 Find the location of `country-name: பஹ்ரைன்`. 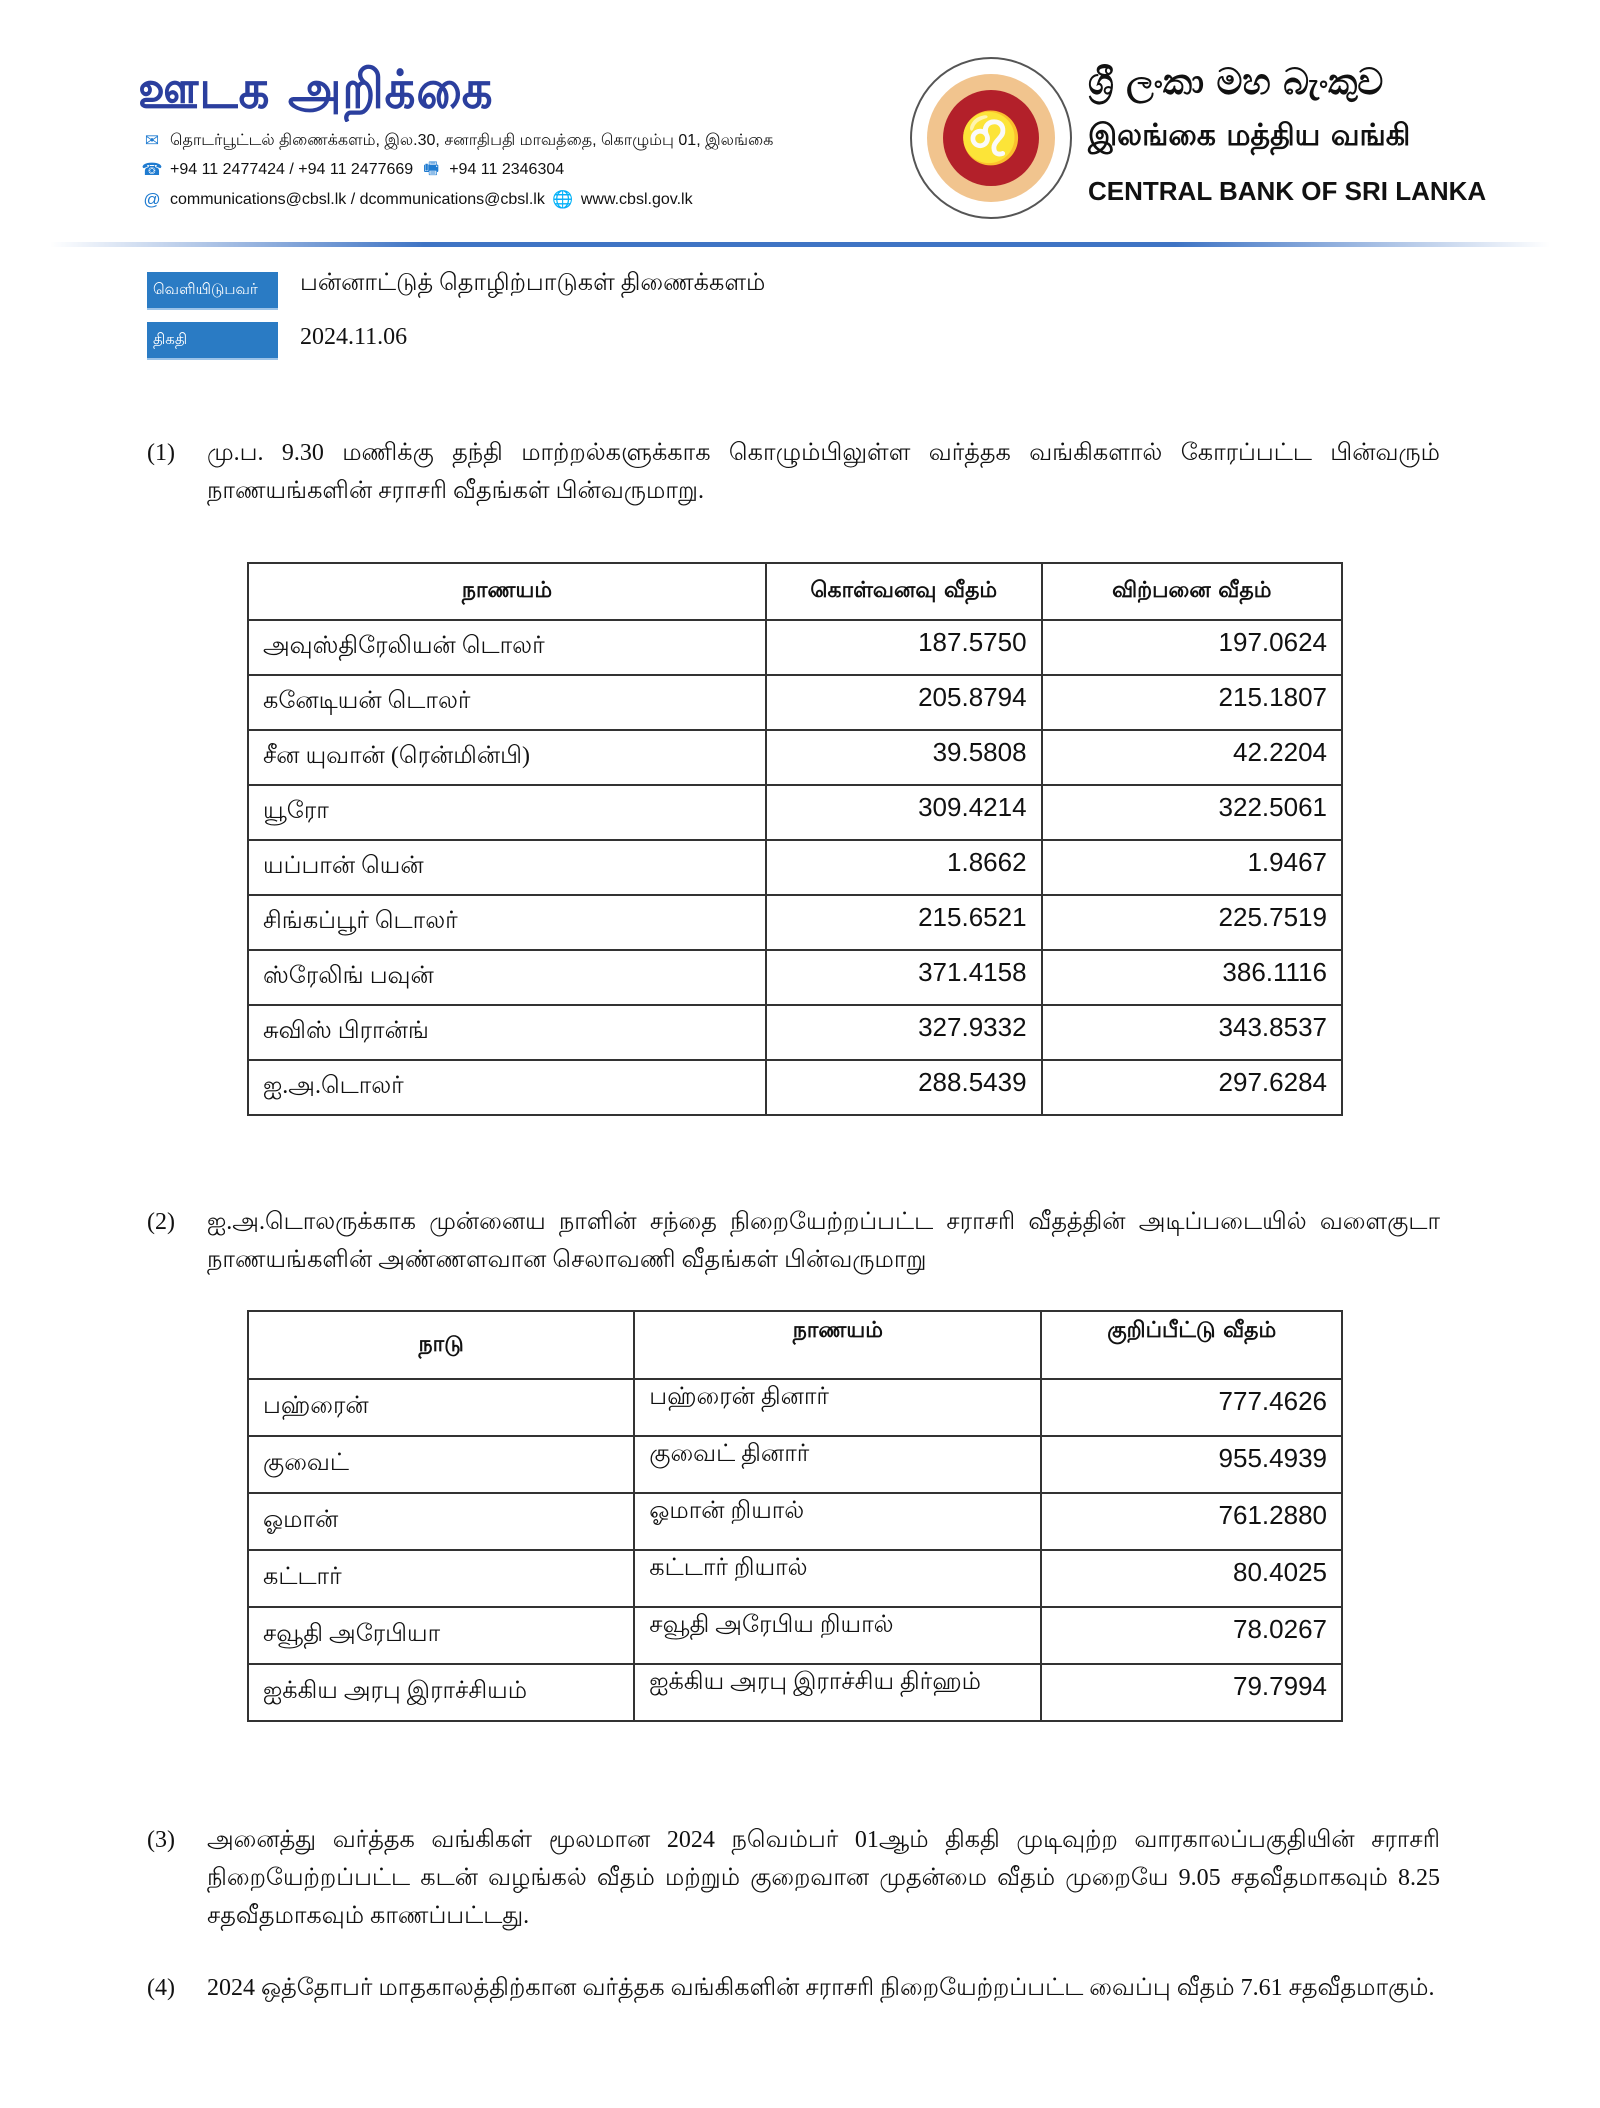

country-name: பஹ்ரைன் is located at coordinates (441, 1407).